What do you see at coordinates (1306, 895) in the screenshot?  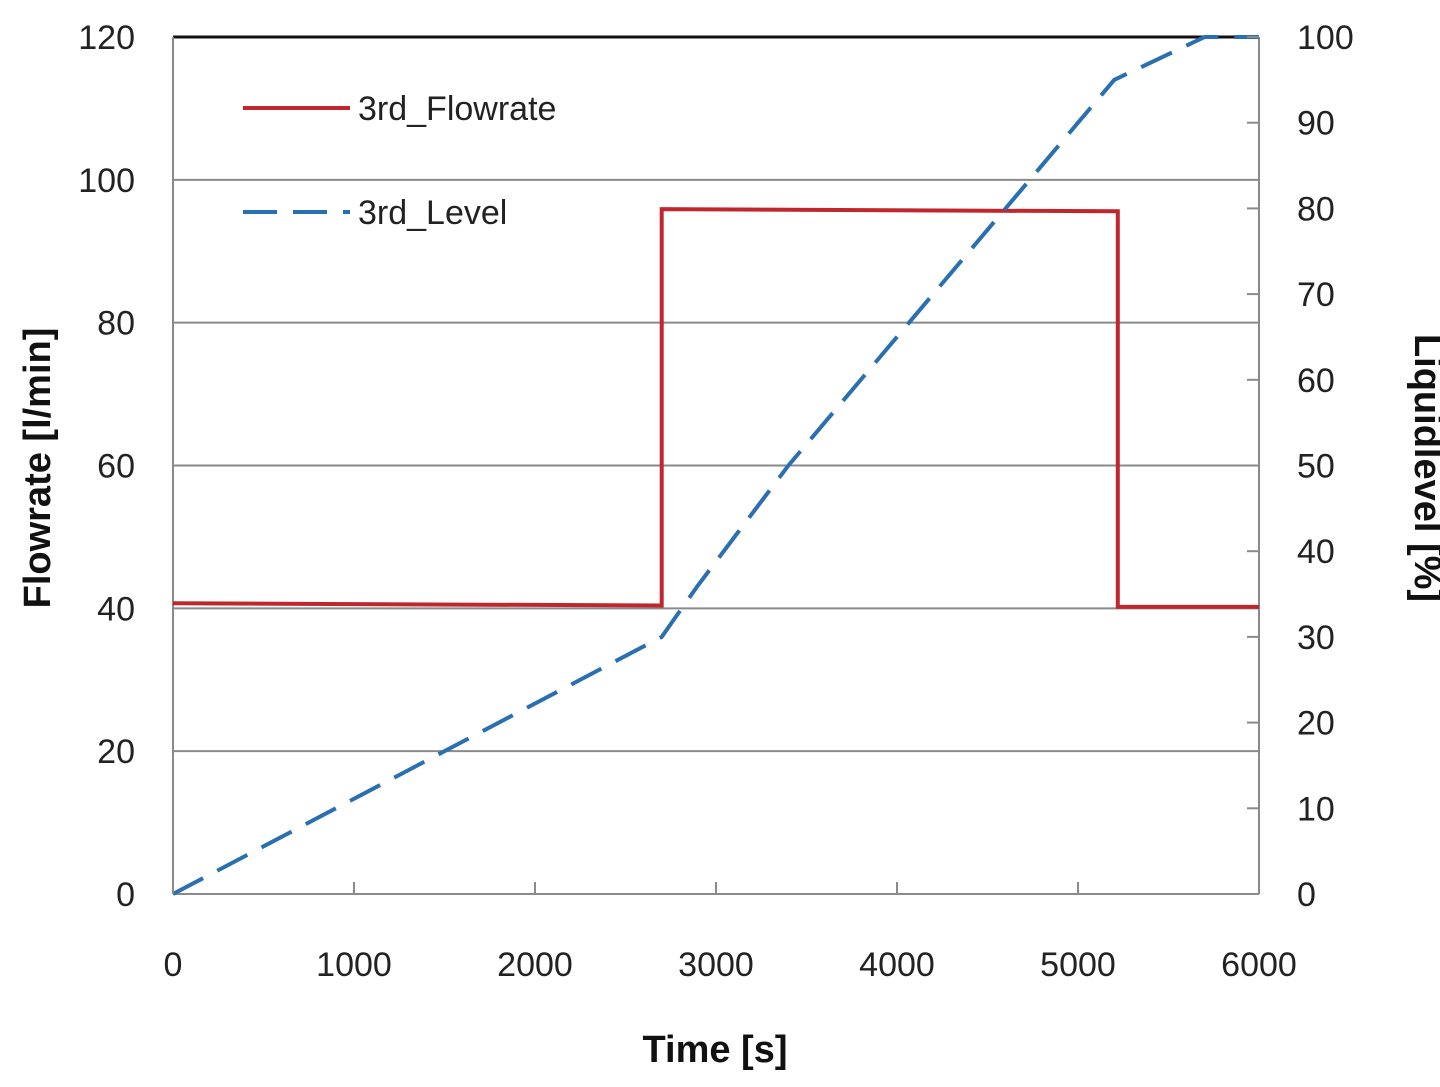 I see `right-tick-label-0: 0` at bounding box center [1306, 895].